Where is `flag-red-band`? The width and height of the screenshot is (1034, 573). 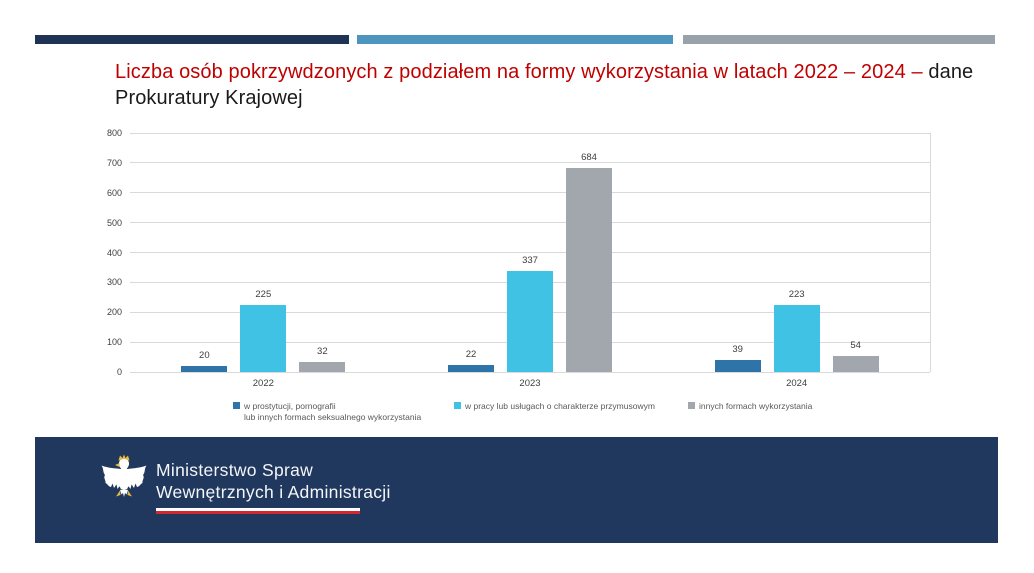 flag-red-band is located at coordinates (258, 512).